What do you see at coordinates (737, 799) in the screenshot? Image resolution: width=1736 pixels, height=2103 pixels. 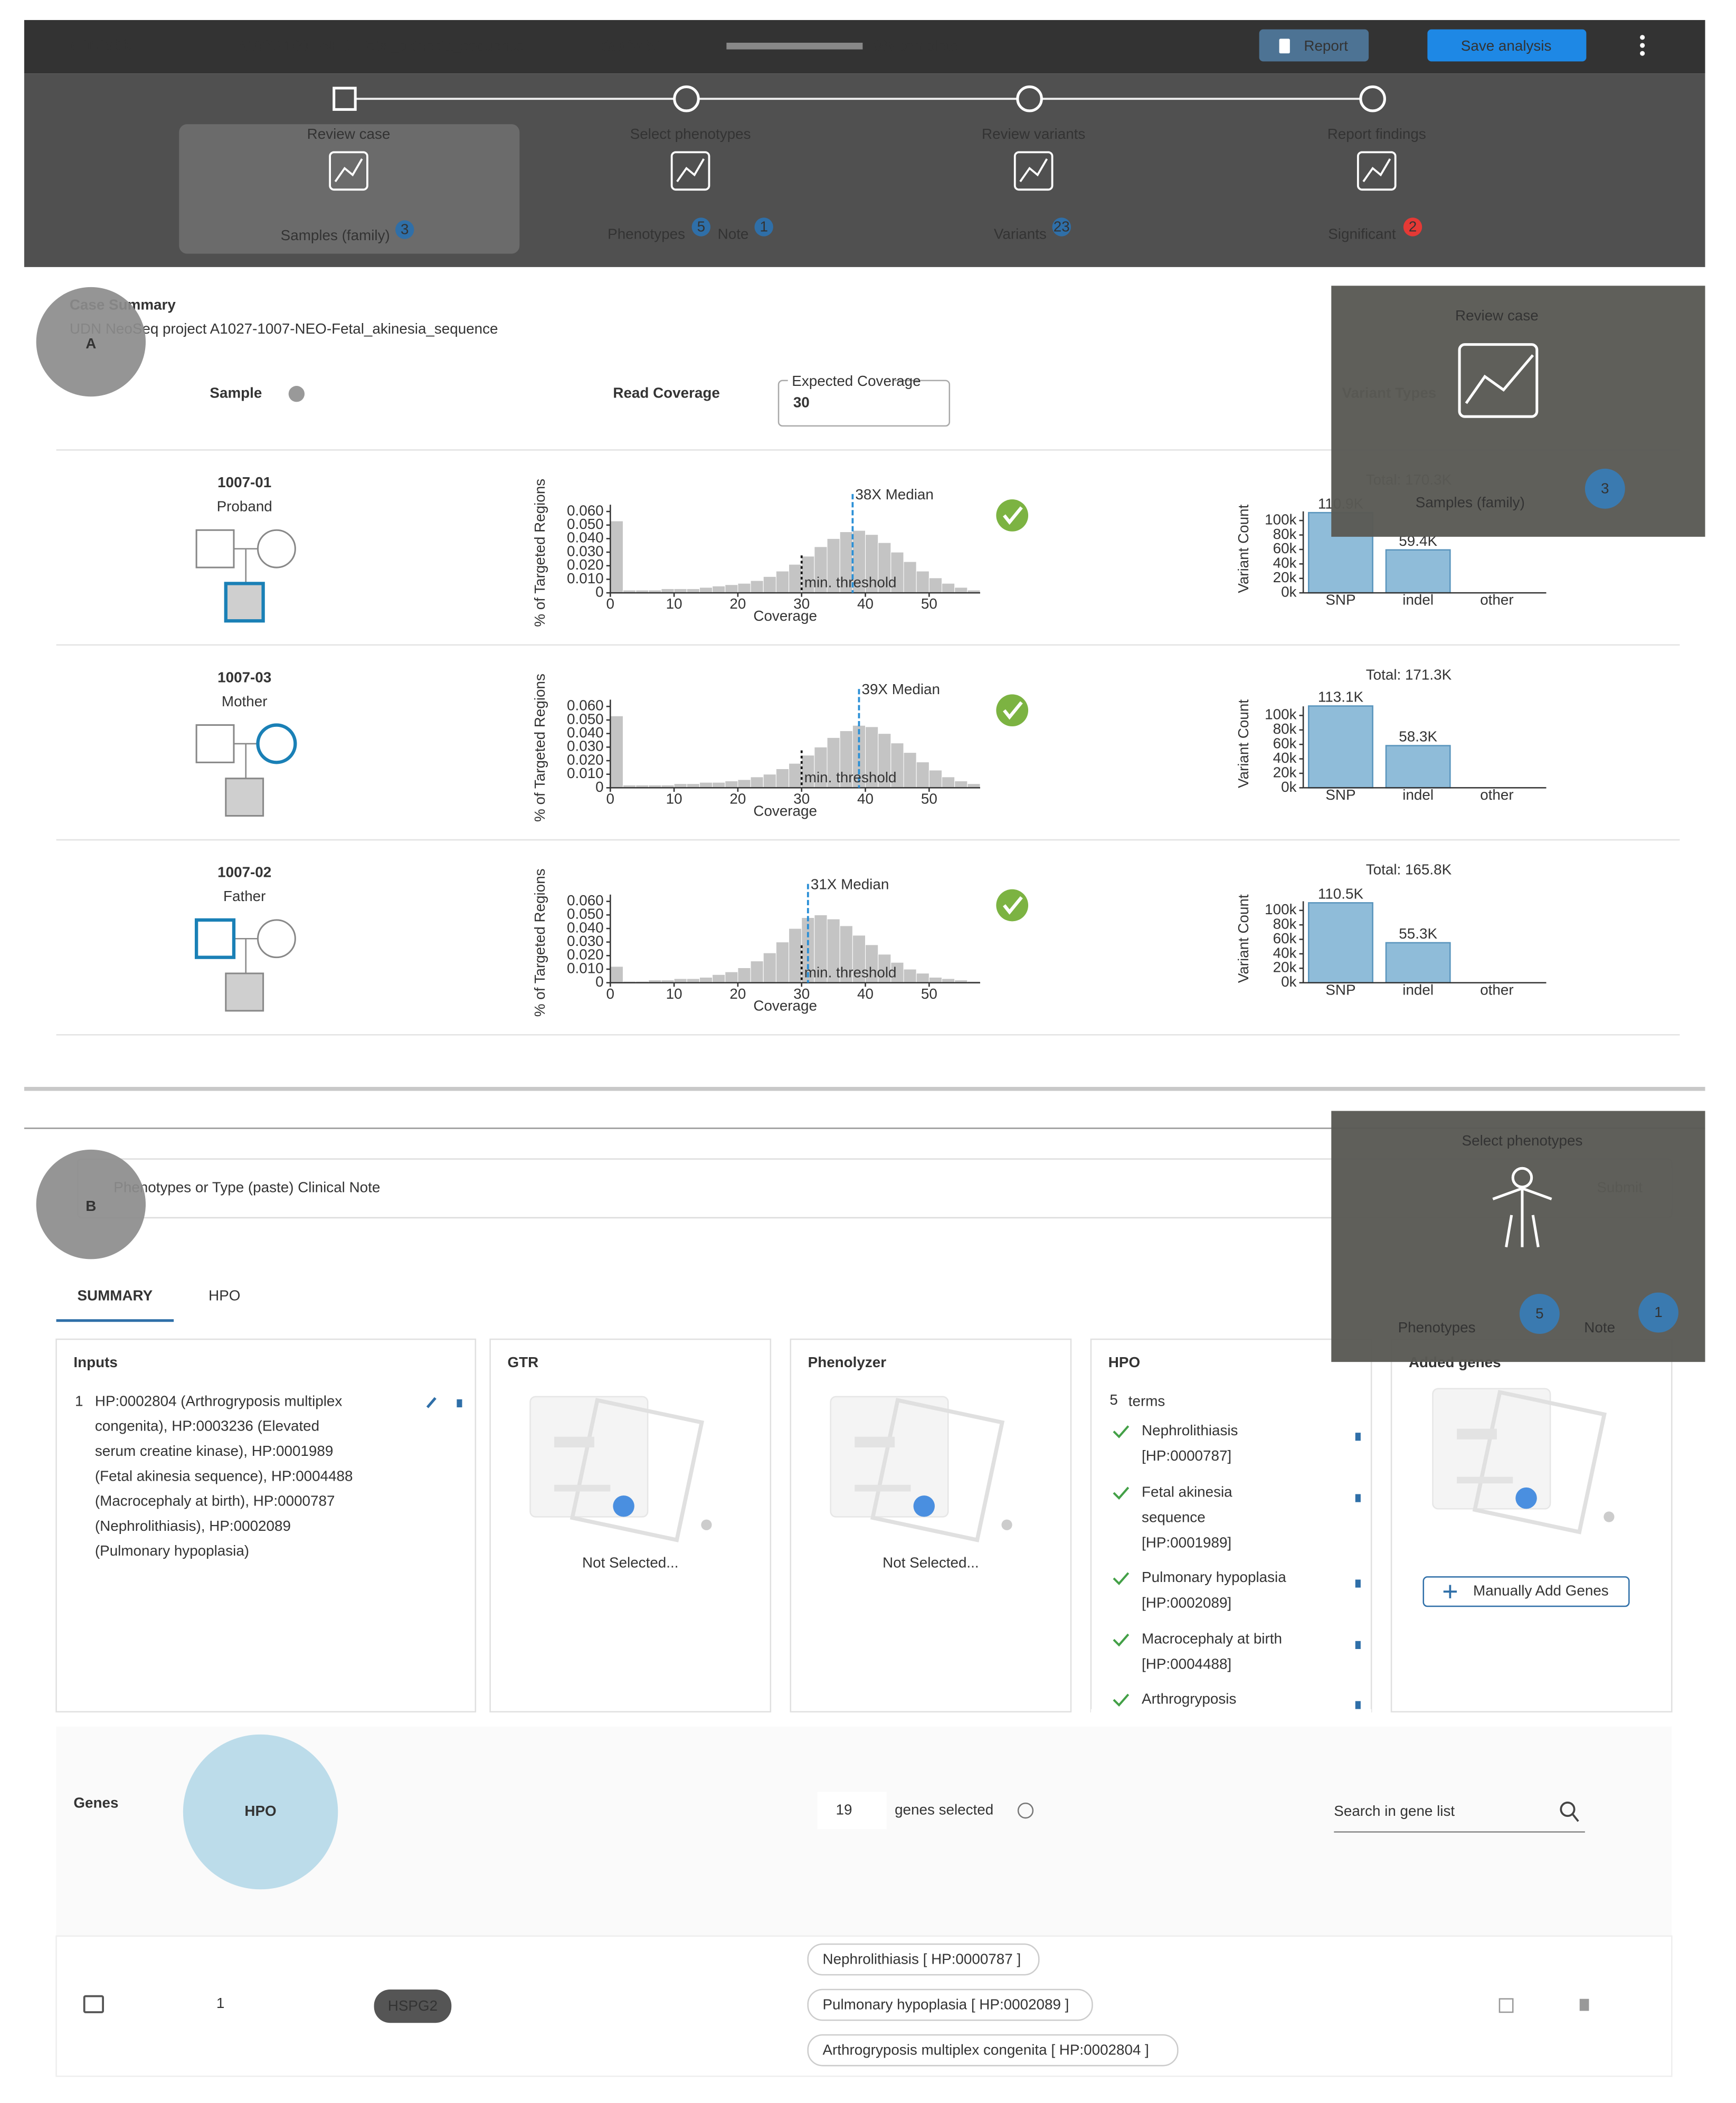 I see `x-tick-label: 20` at bounding box center [737, 799].